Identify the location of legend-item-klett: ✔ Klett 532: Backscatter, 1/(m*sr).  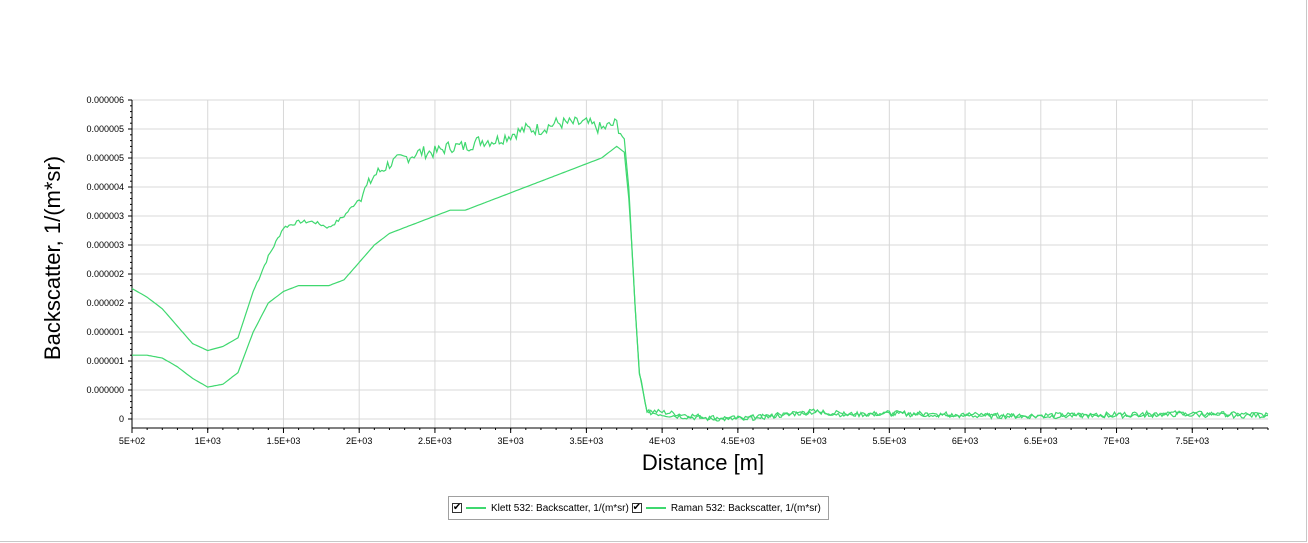
(540, 508).